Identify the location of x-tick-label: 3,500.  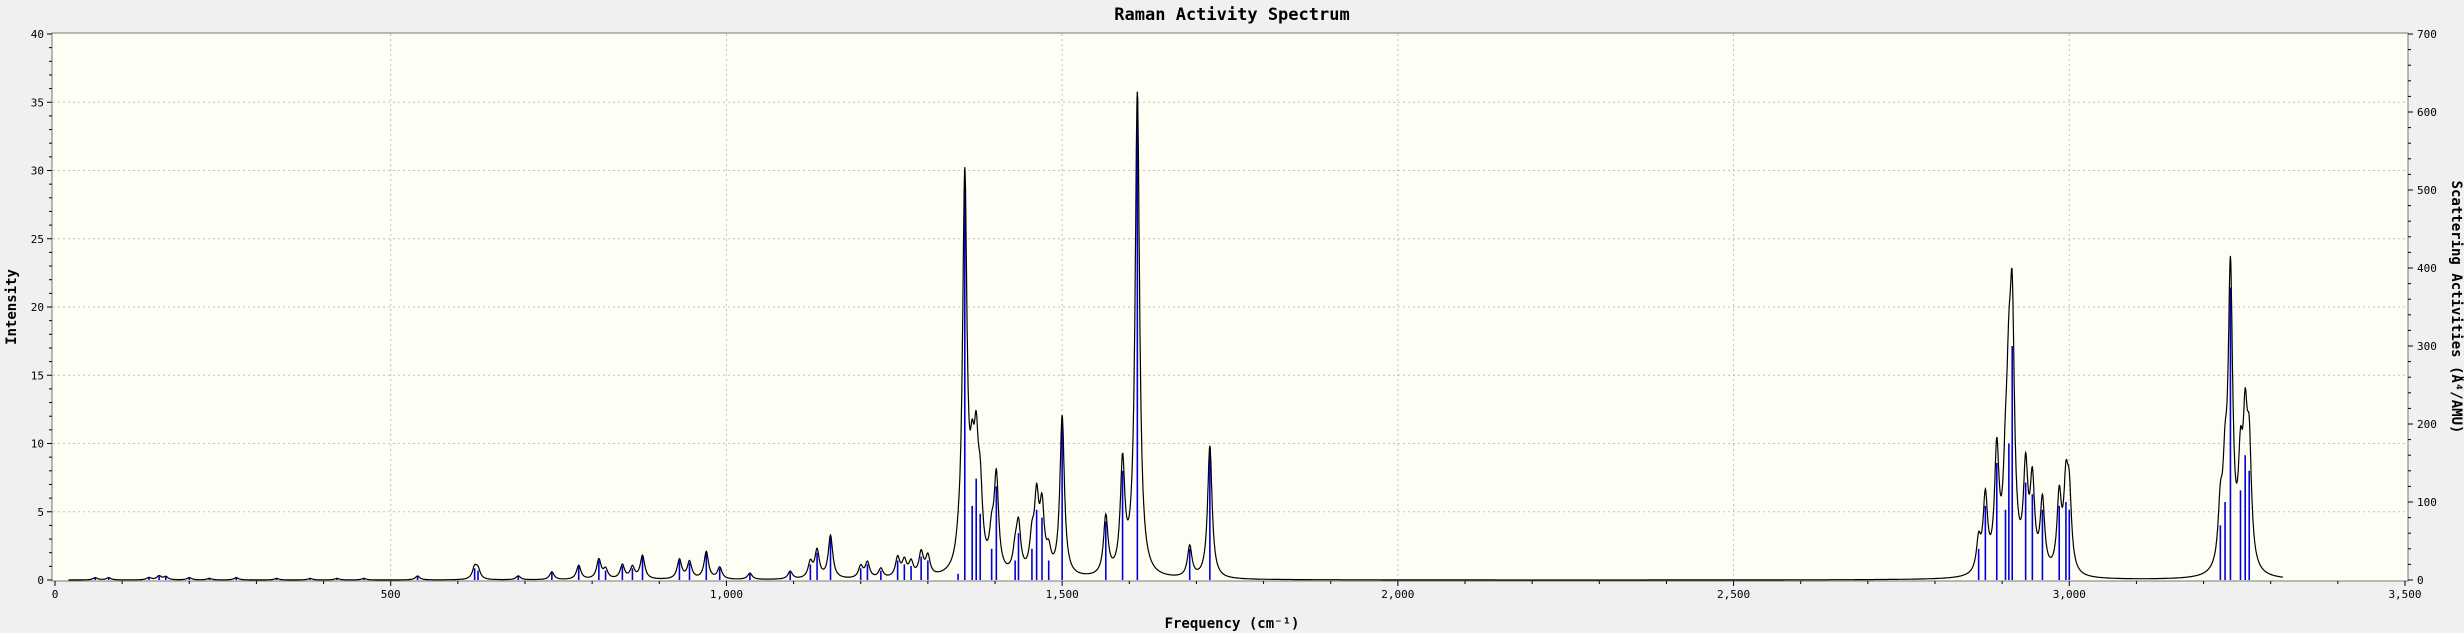
(2404, 594).